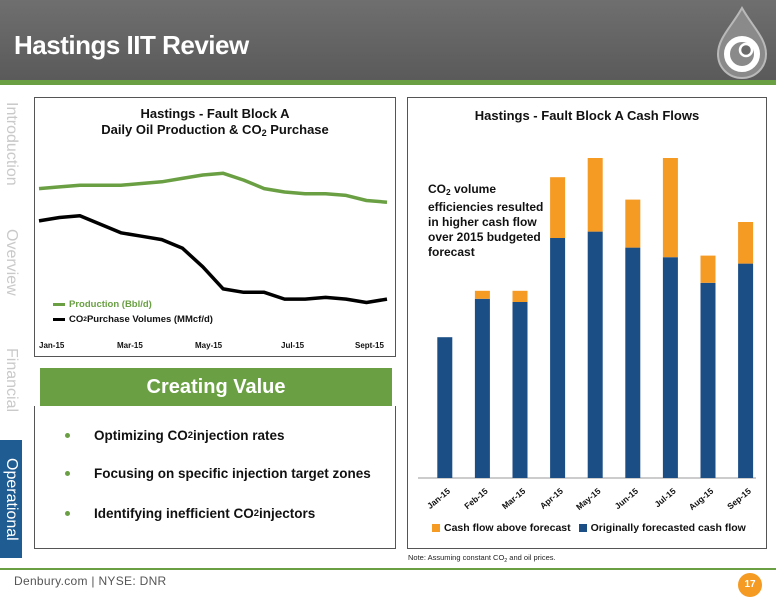 This screenshot has width=776, height=600. What do you see at coordinates (388, 569) in the screenshot?
I see `footer-rule` at bounding box center [388, 569].